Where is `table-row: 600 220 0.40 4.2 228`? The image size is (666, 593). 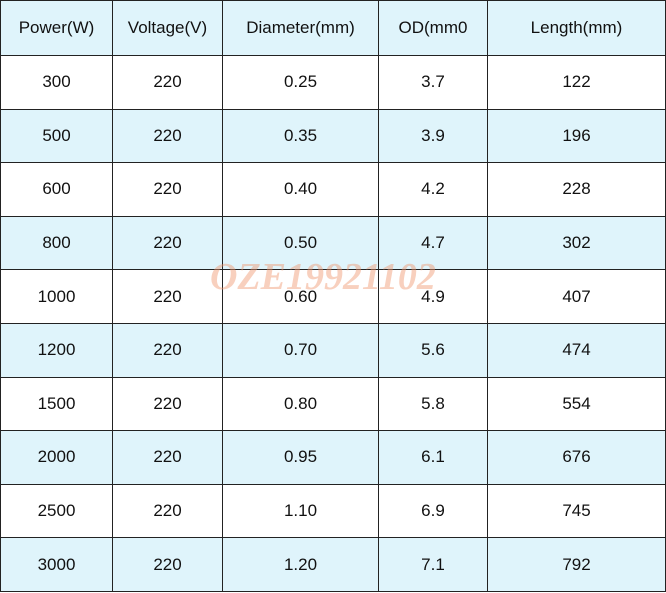 table-row: 600 220 0.40 4.2 228 is located at coordinates (333, 189).